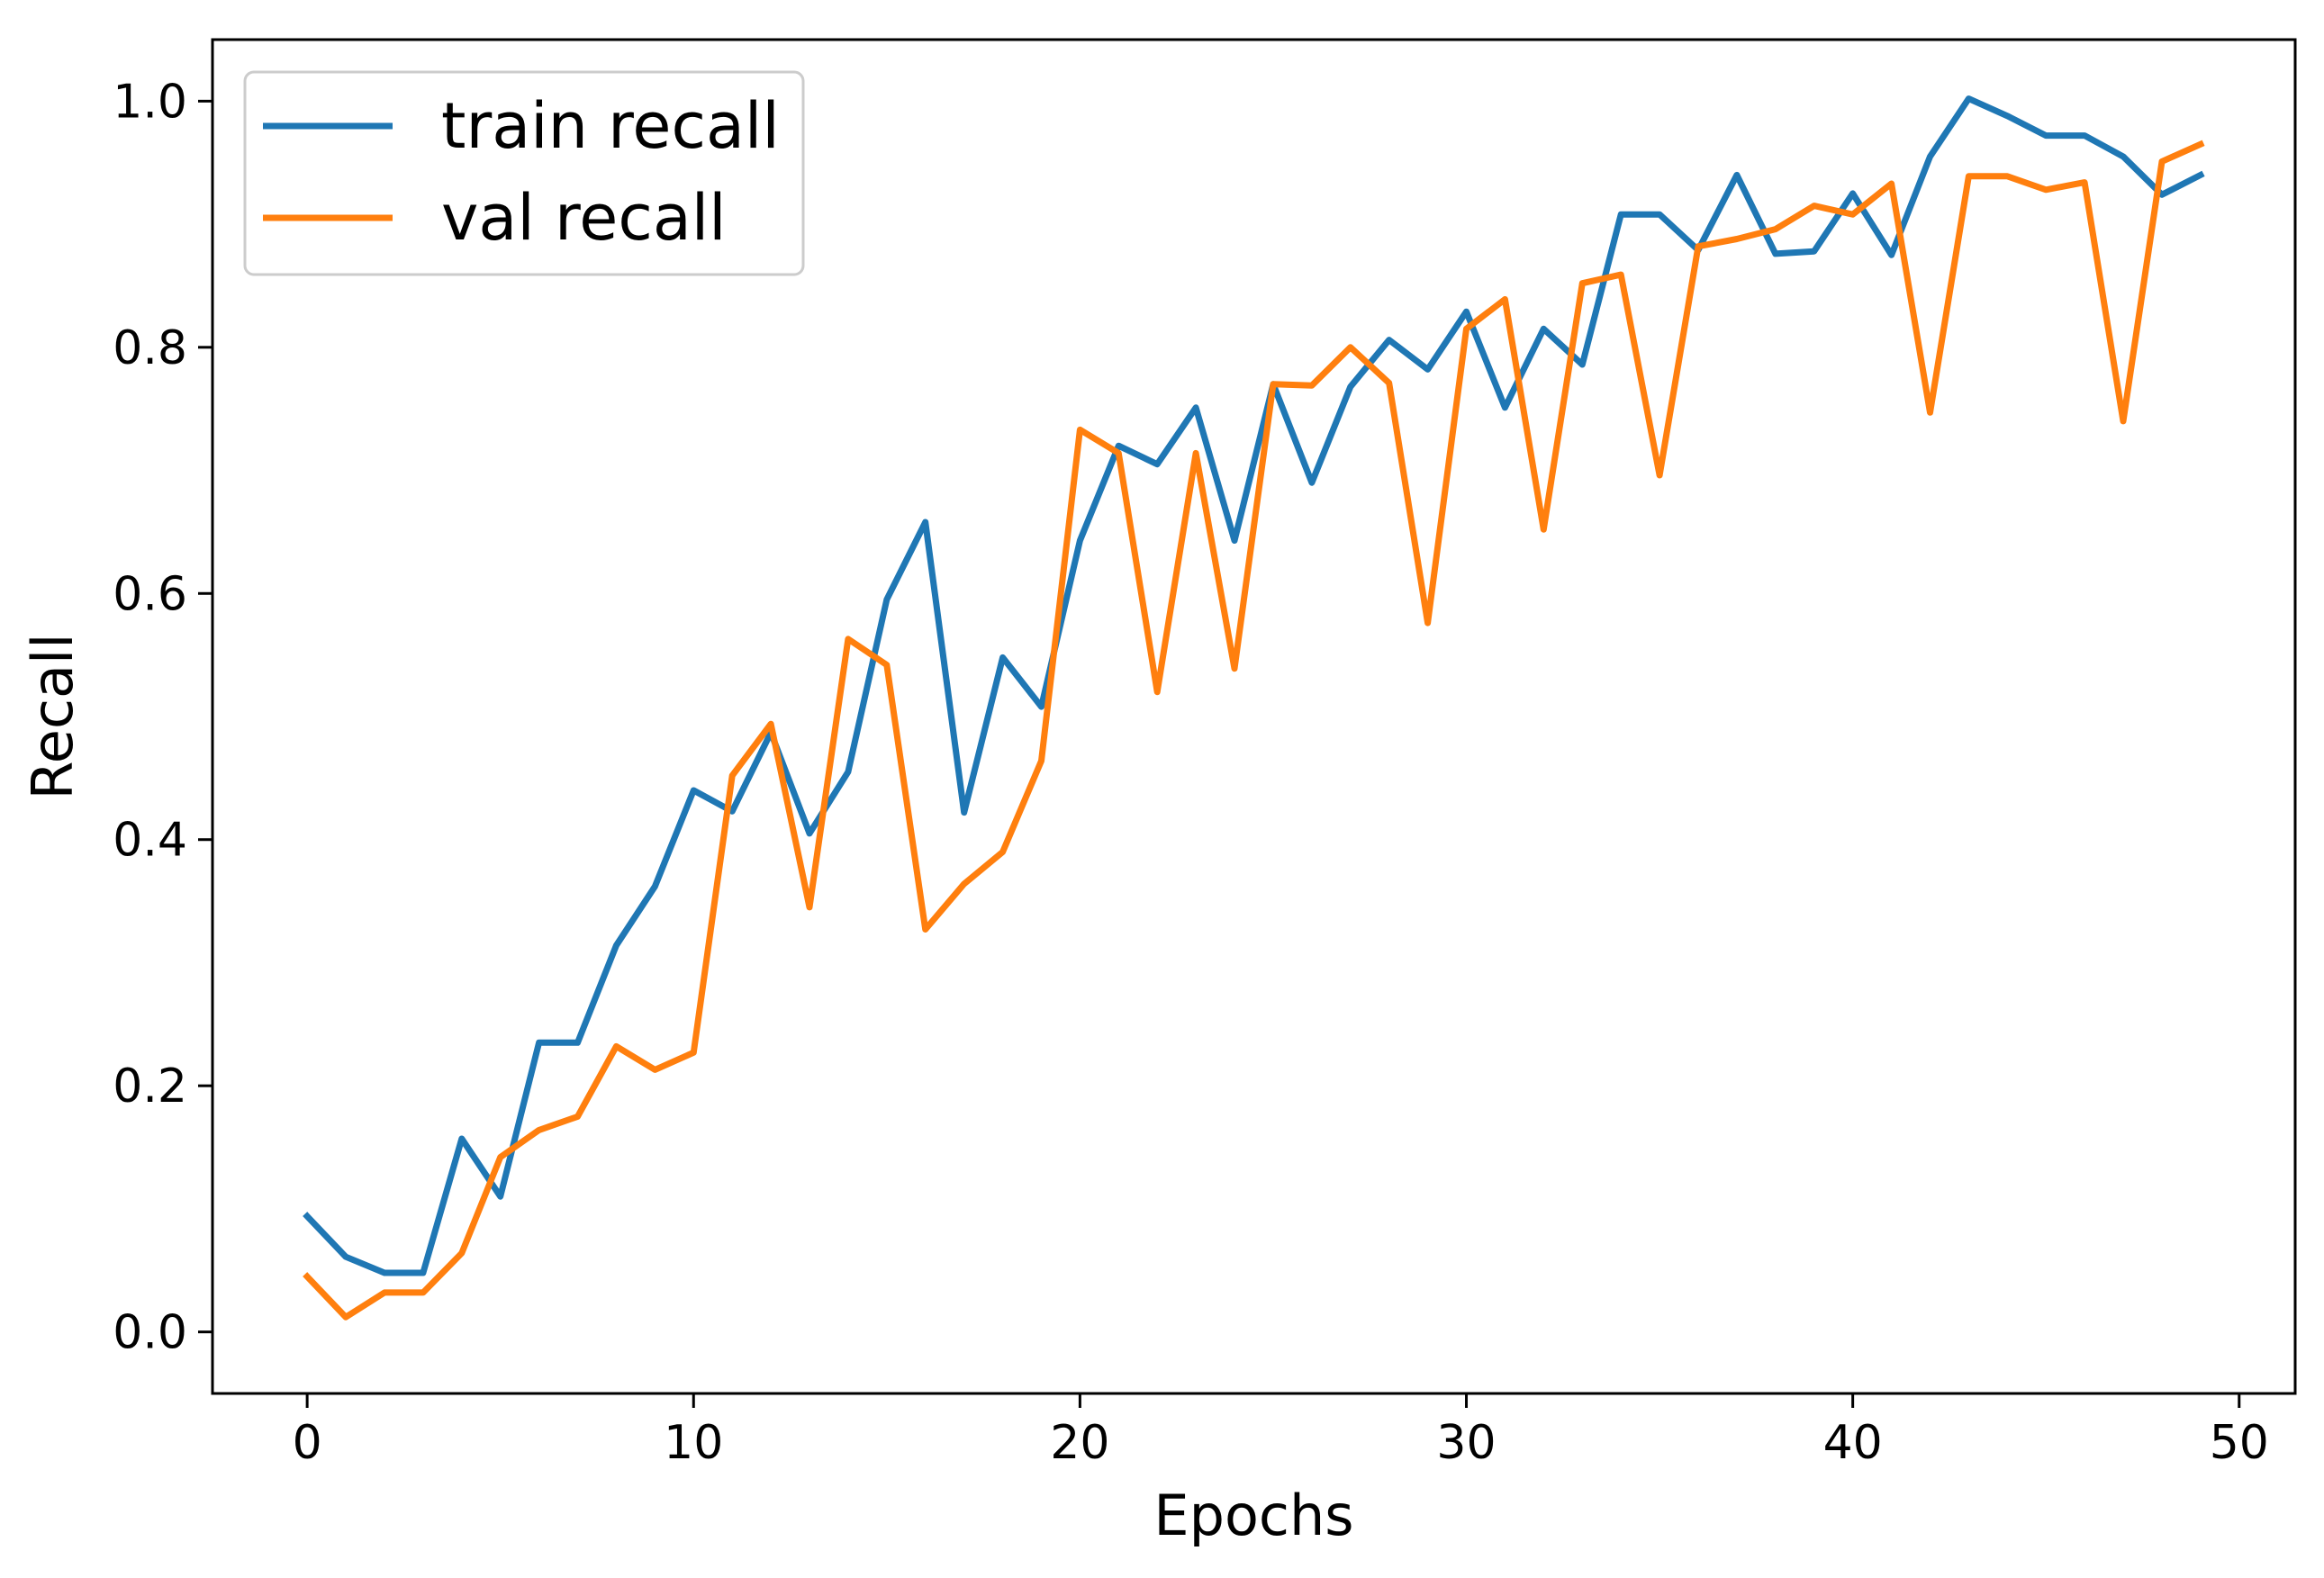  I want to click on y-tick-label: 0.6, so click(150, 594).